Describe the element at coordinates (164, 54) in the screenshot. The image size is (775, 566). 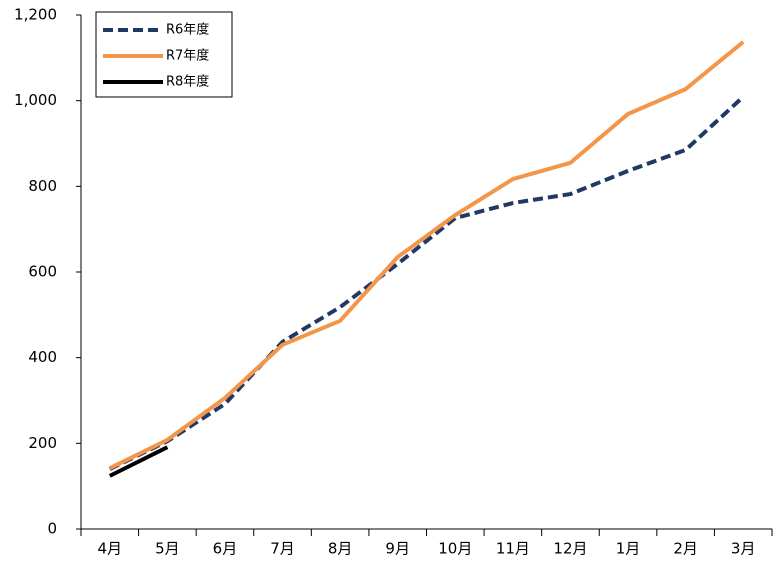
I see `legend: R6年度 R7年度 R8年度` at that location.